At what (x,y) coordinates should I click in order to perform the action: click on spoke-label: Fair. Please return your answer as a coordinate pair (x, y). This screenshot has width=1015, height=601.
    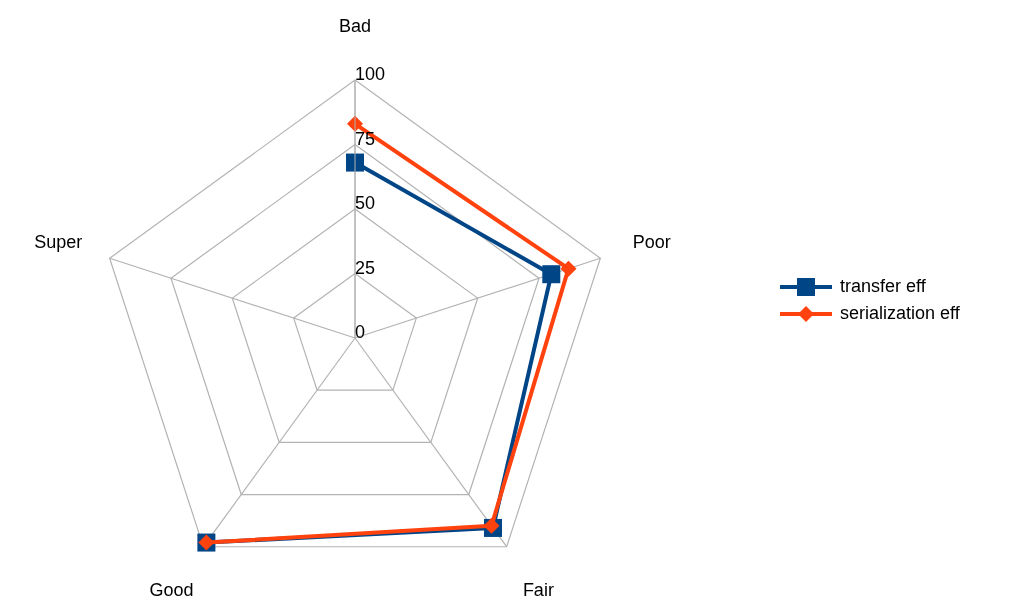
    Looking at the image, I should click on (538, 590).